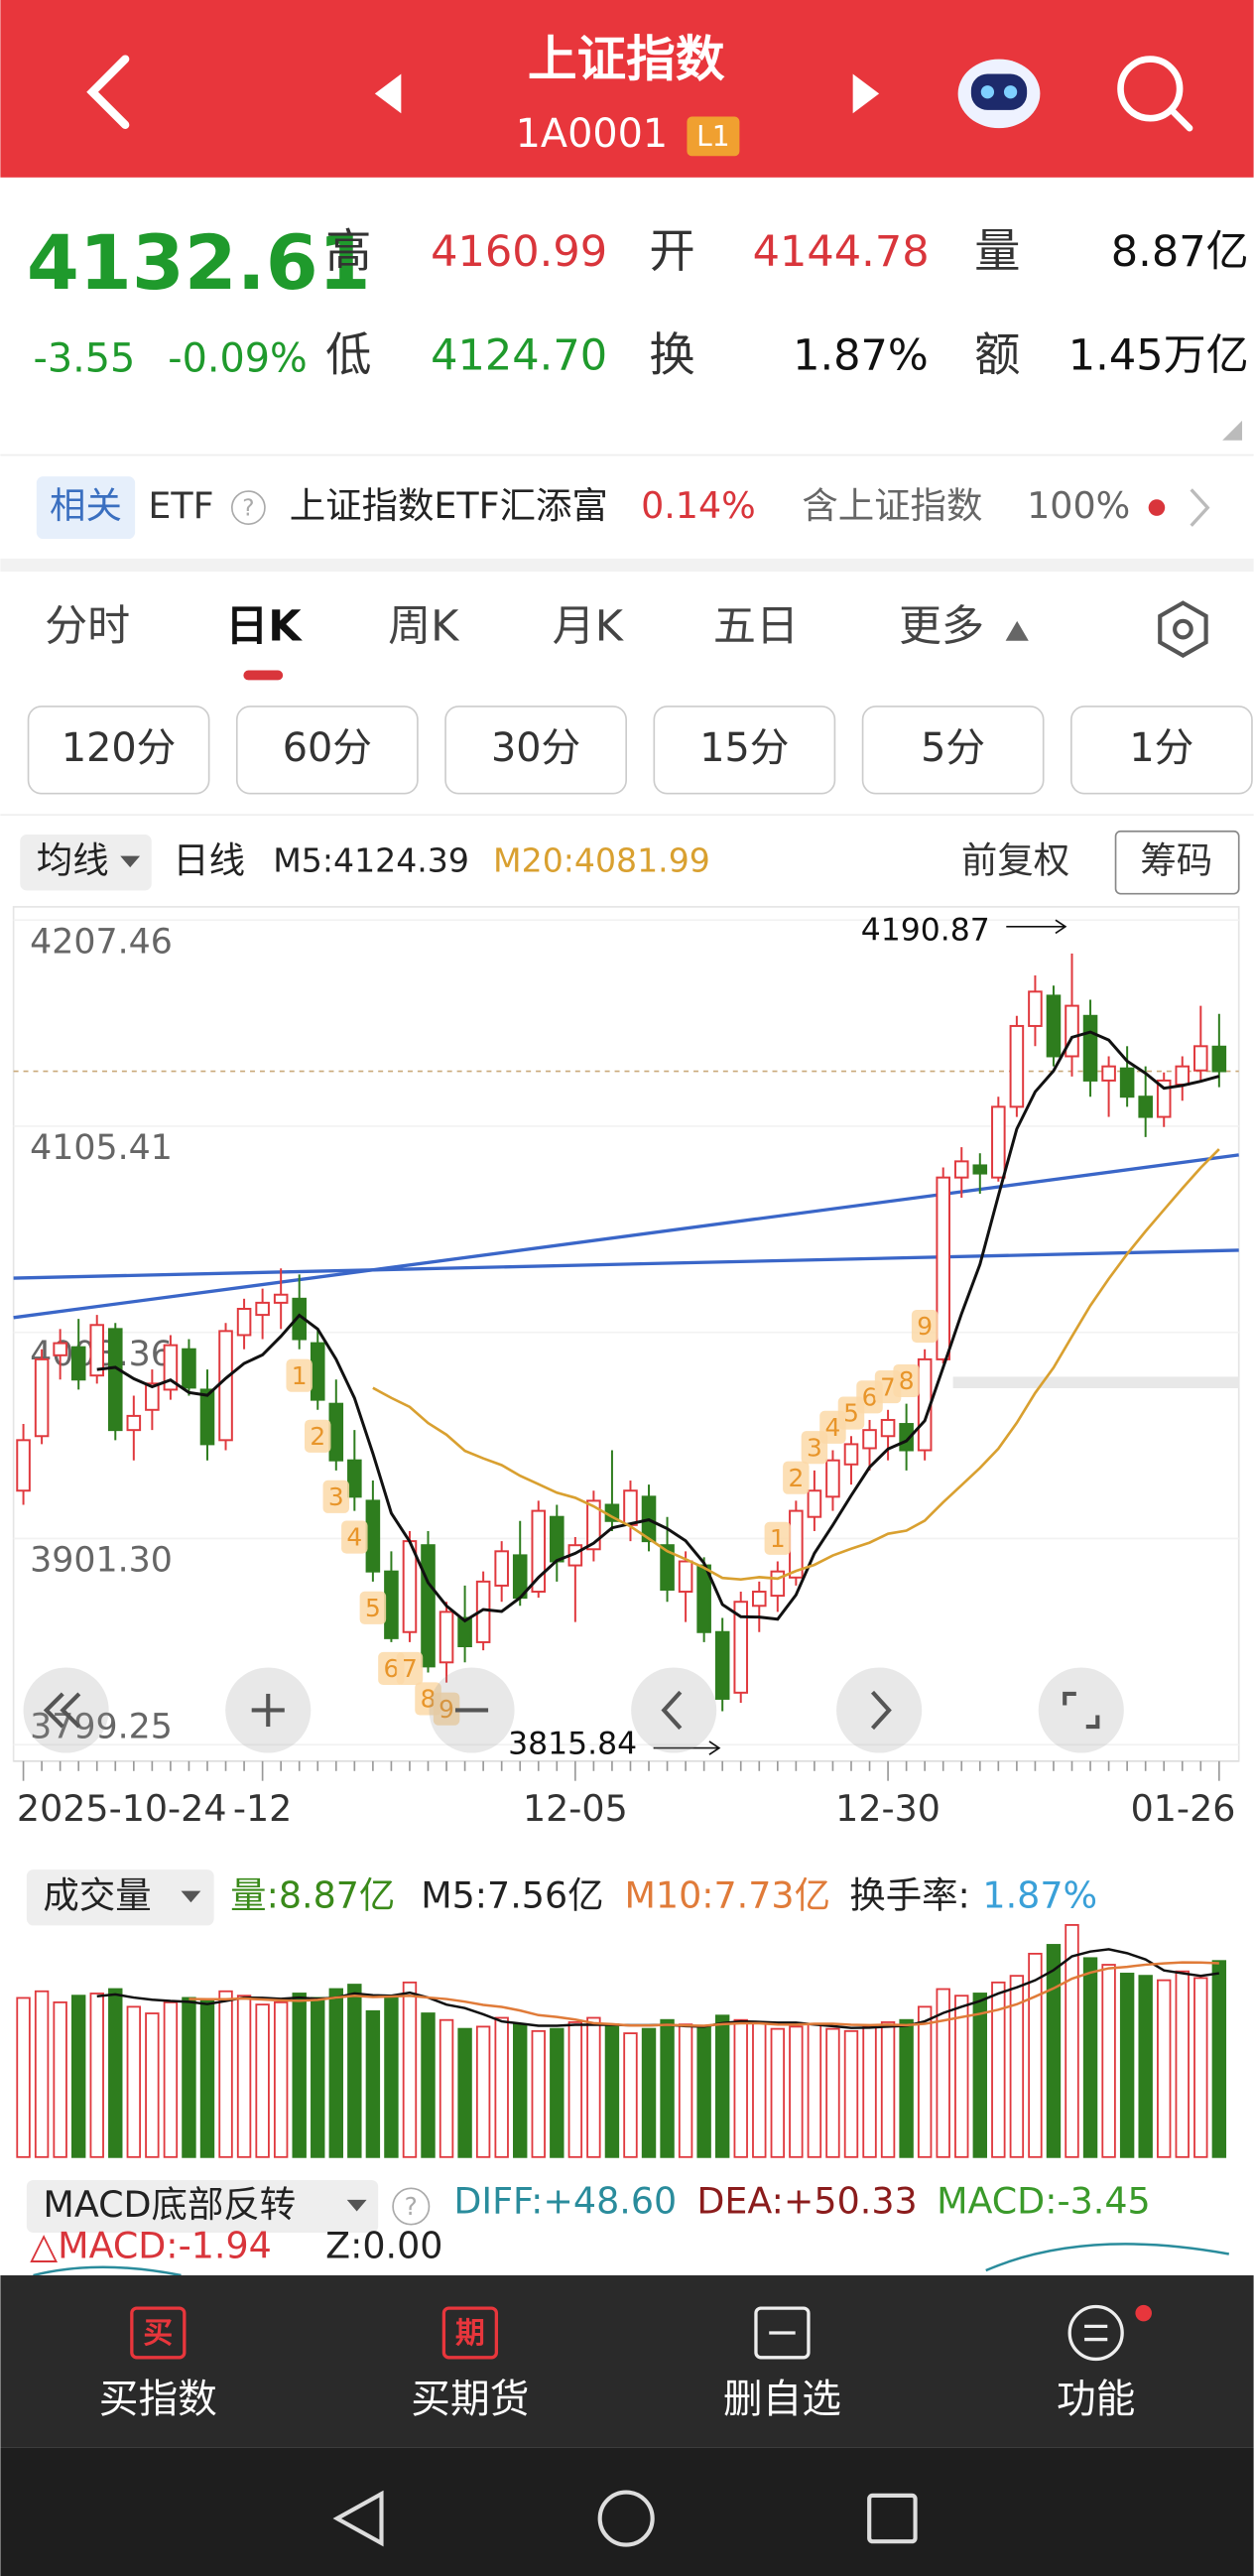 Image resolution: width=1254 pixels, height=2576 pixels. Describe the element at coordinates (941, 627) in the screenshot. I see `tab: 更多` at that location.